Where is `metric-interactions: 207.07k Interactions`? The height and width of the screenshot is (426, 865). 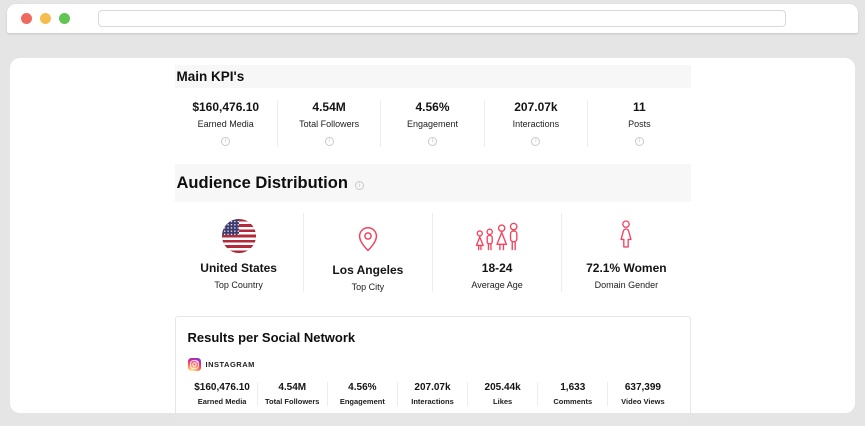
metric-interactions: 207.07k Interactions is located at coordinates (433, 394).